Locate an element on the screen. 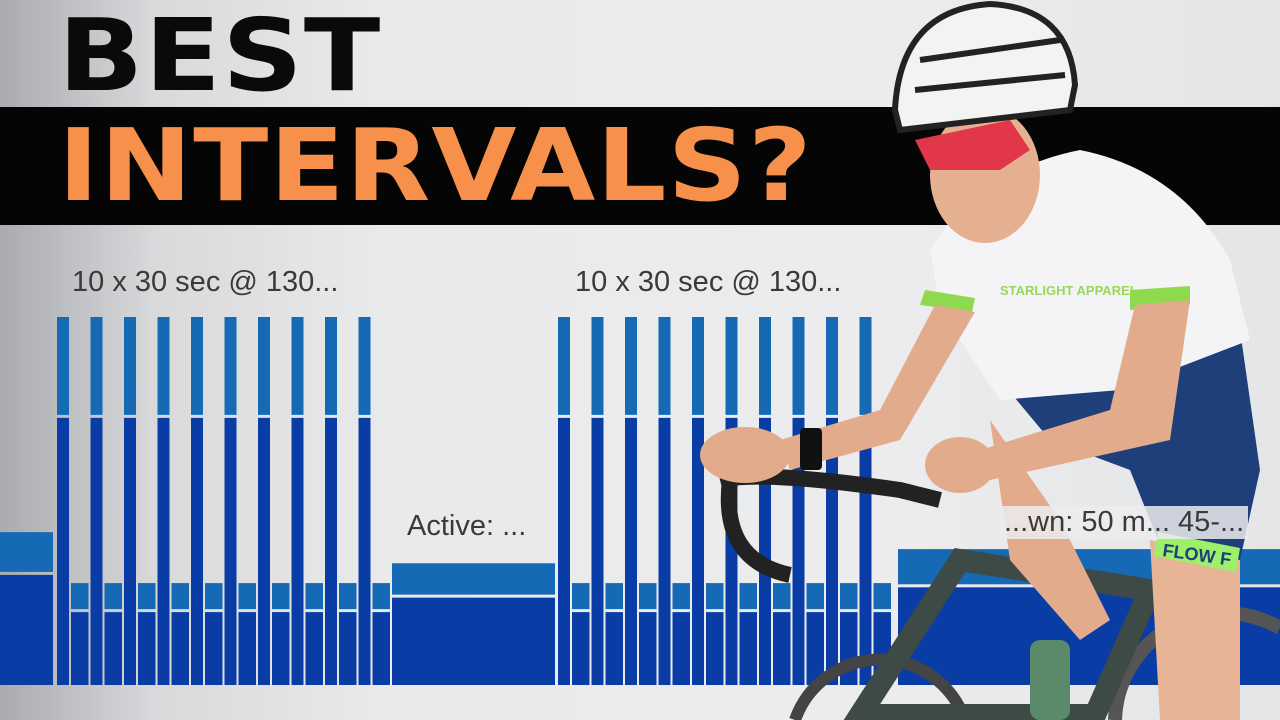  active-block is located at coordinates (473, 624).